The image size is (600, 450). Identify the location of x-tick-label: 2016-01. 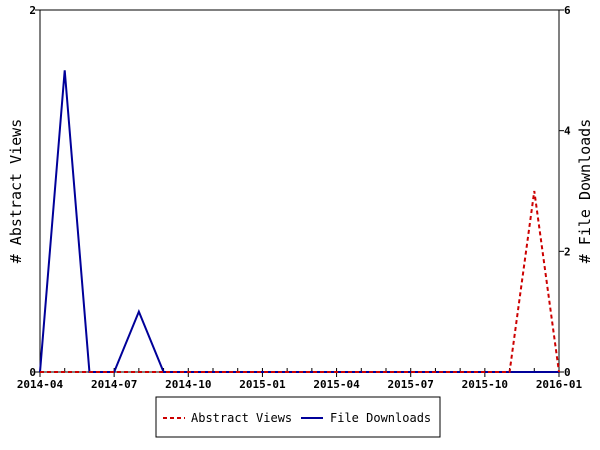
(559, 384).